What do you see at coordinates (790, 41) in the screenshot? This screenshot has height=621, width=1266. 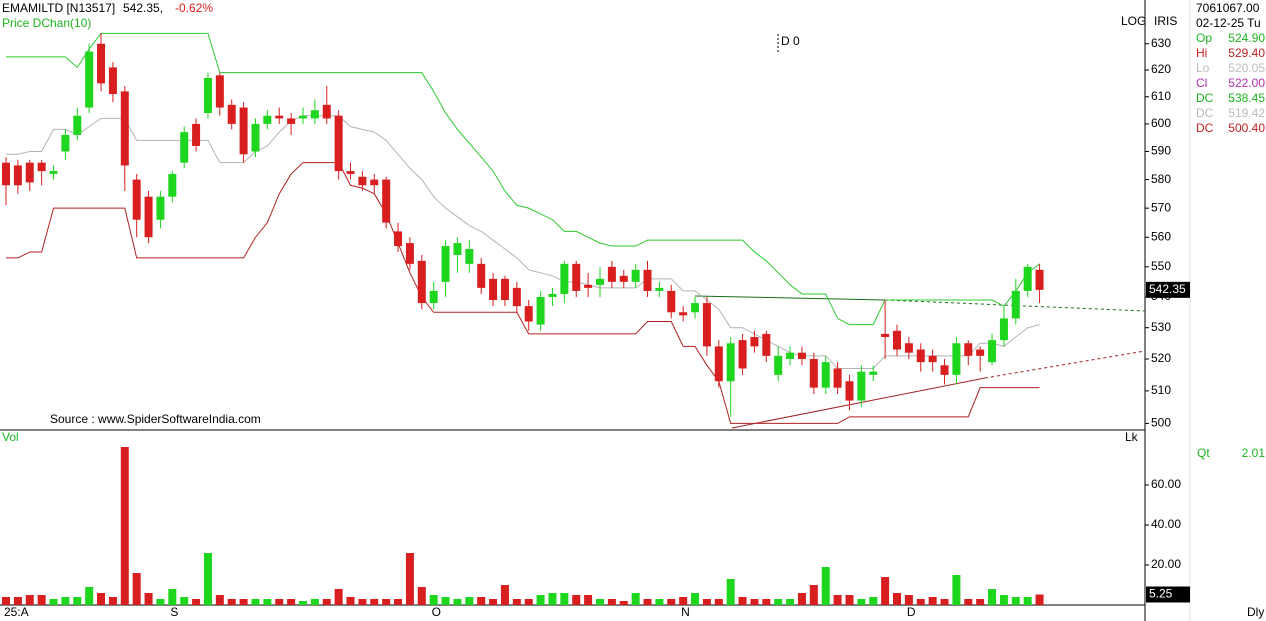 I see `cursor-label: D 0` at bounding box center [790, 41].